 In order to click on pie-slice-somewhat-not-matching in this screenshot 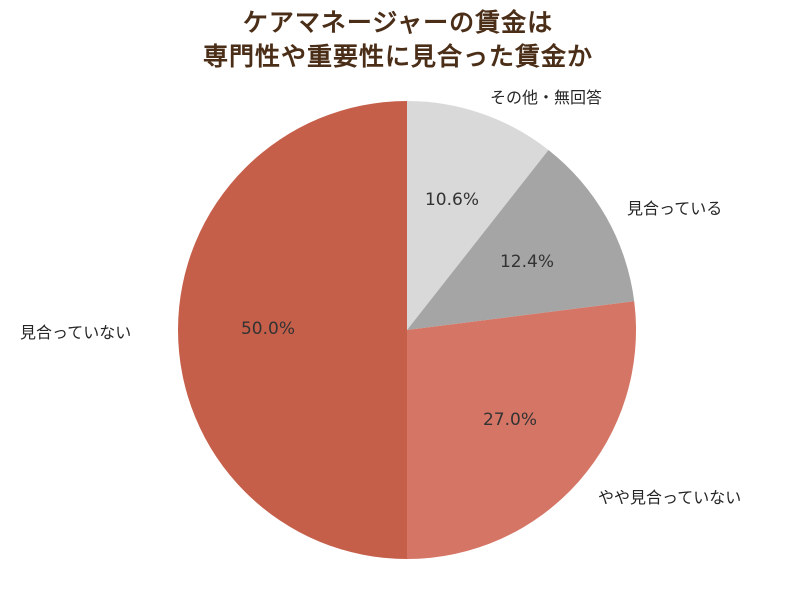, I will do `click(521, 430)`.